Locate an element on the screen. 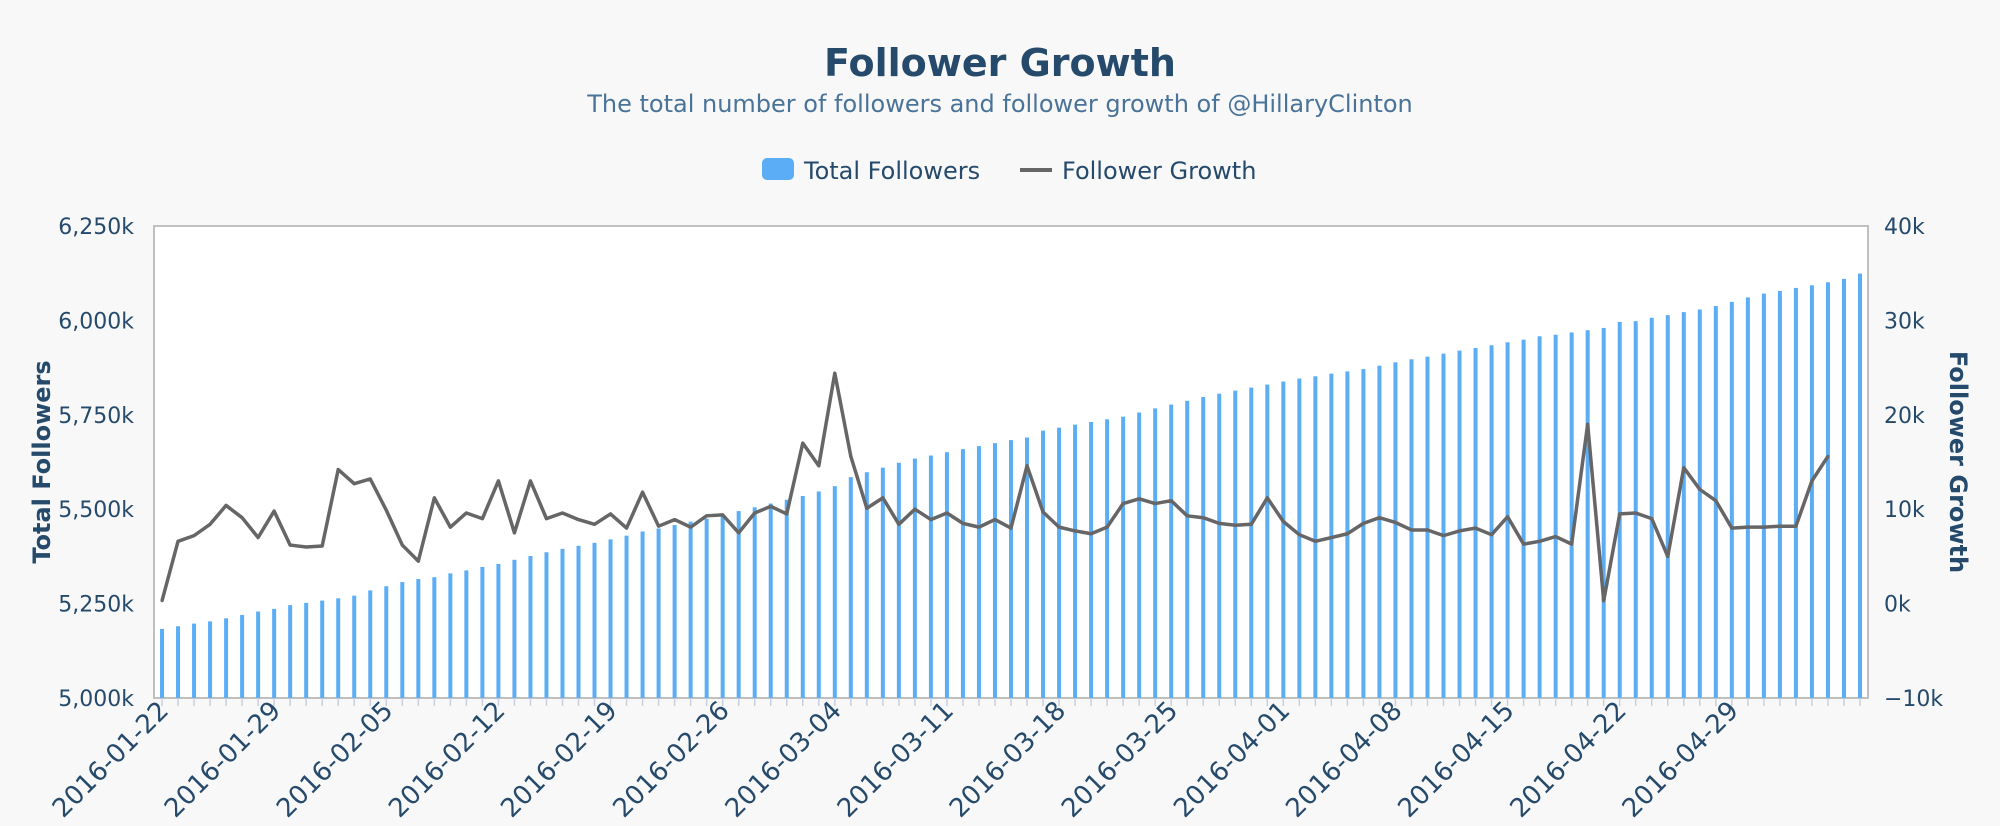 The image size is (2000, 826). legend-item-total-followers: Total Followers is located at coordinates (871, 171).